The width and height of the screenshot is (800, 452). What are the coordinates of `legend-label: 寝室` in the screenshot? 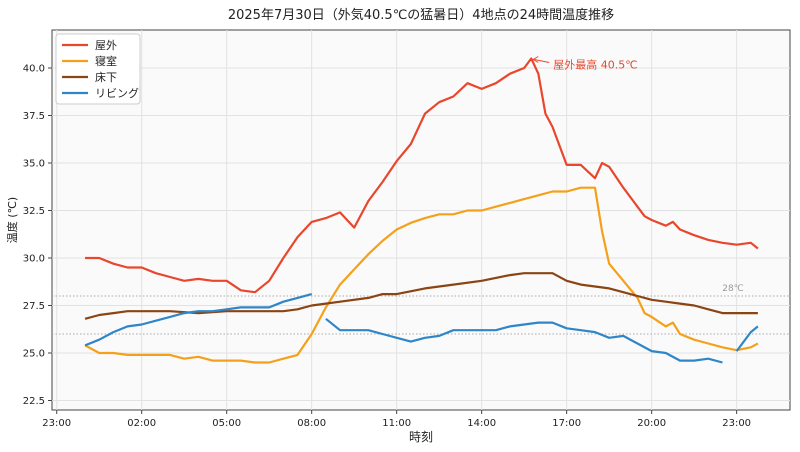 It's located at (106, 61).